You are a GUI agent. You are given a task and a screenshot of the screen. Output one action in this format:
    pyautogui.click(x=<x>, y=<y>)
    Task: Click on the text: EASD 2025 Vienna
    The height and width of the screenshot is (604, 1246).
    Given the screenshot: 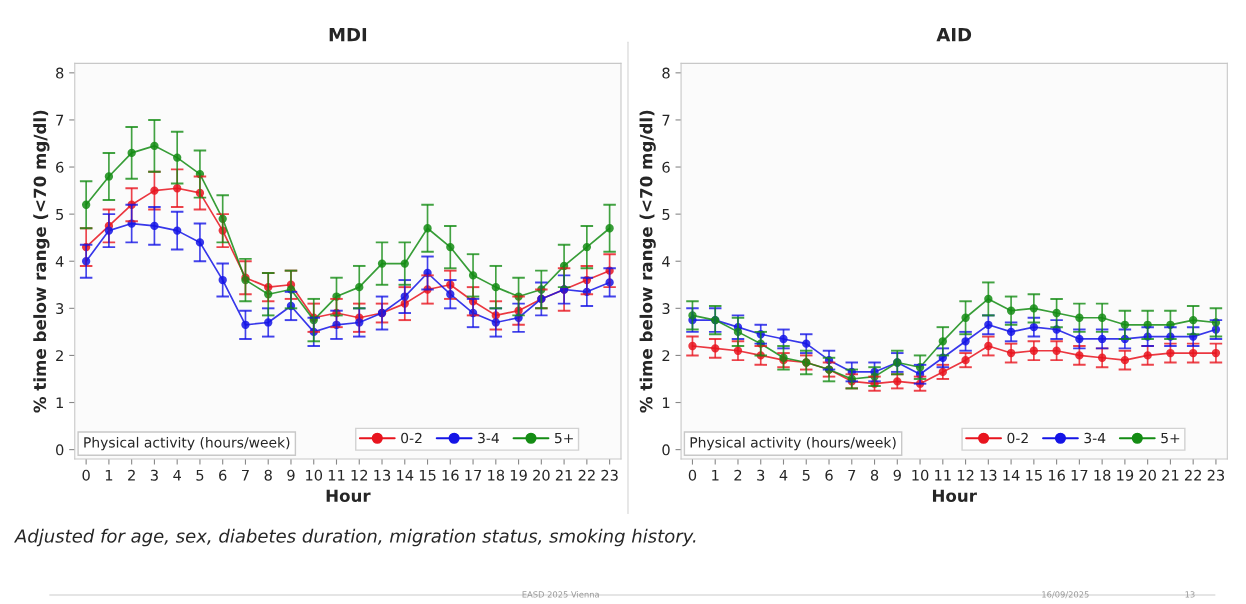 What is the action you would take?
    pyautogui.click(x=560, y=594)
    